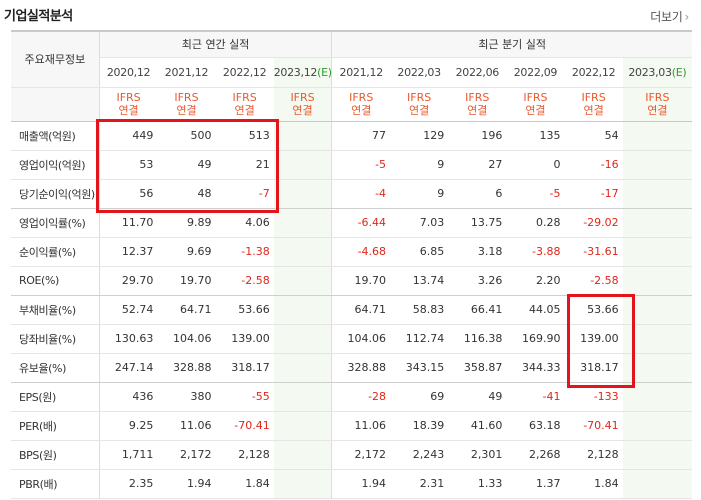 The image size is (701, 500). What do you see at coordinates (535, 455) in the screenshot?
I see `value-cell: 2,268` at bounding box center [535, 455].